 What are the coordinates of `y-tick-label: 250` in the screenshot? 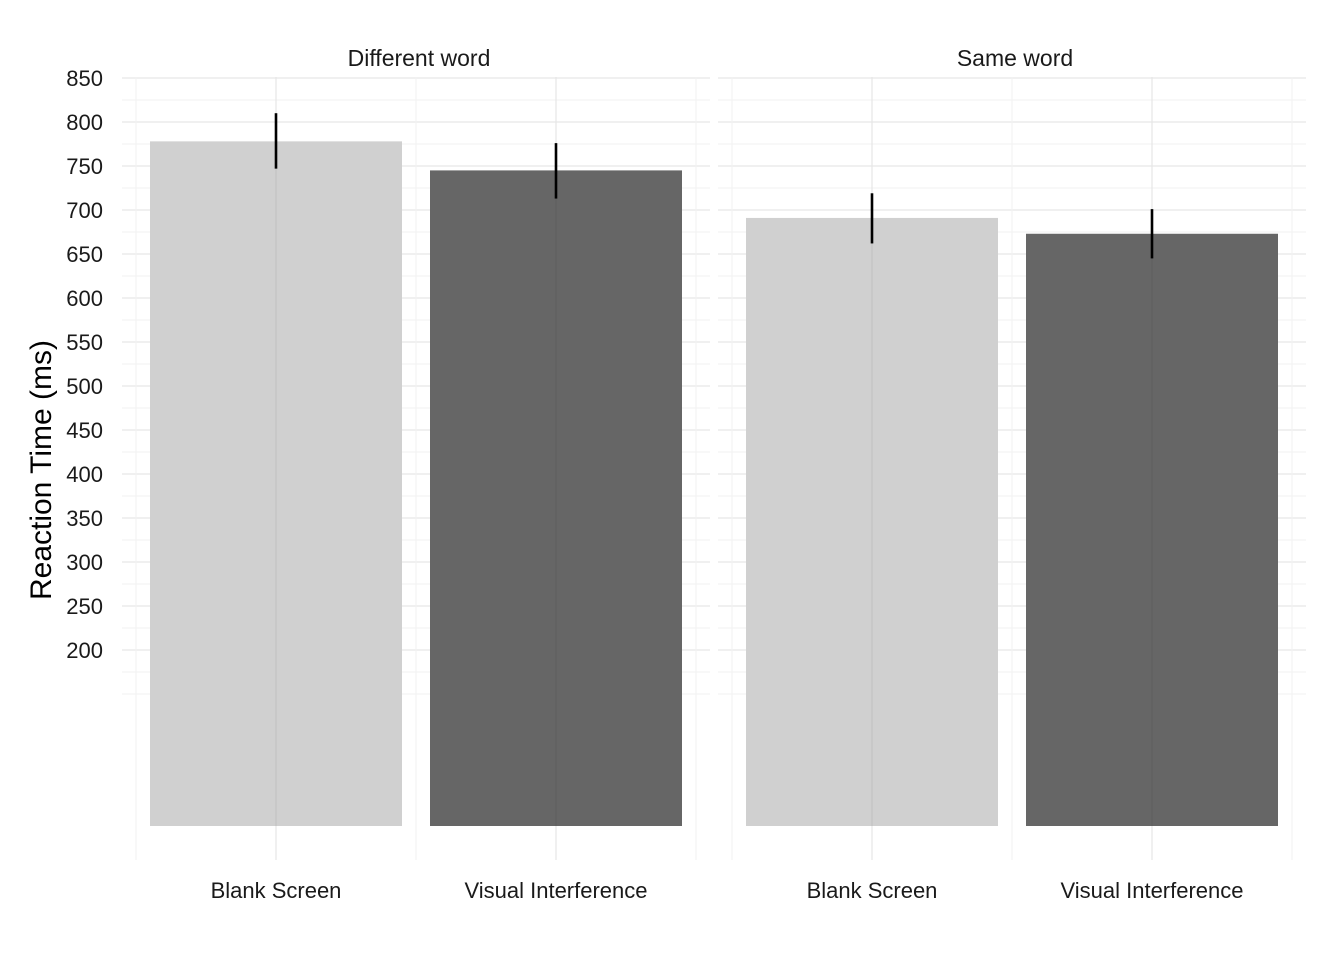 It's located at (84, 606).